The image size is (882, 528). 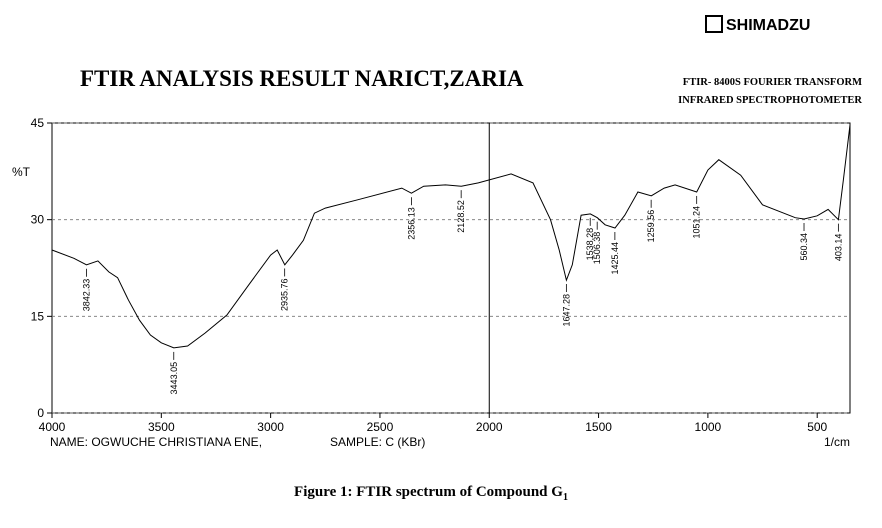 What do you see at coordinates (714, 24) in the screenshot?
I see `logo-icon` at bounding box center [714, 24].